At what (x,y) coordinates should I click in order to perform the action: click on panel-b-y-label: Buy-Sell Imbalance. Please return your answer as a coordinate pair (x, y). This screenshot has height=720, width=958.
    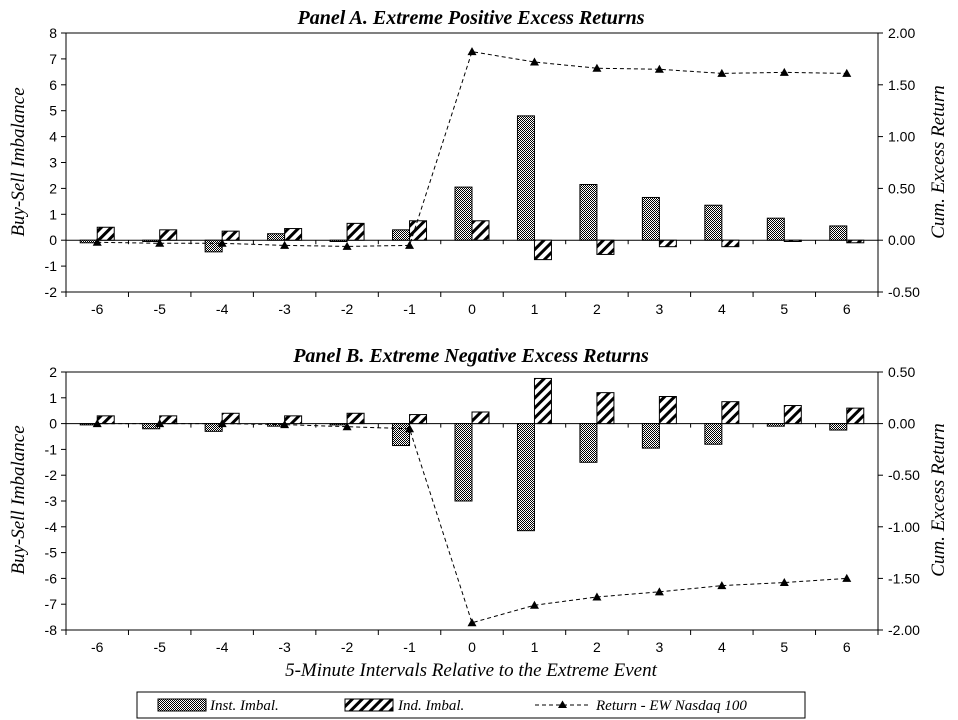
    Looking at the image, I should click on (18, 499).